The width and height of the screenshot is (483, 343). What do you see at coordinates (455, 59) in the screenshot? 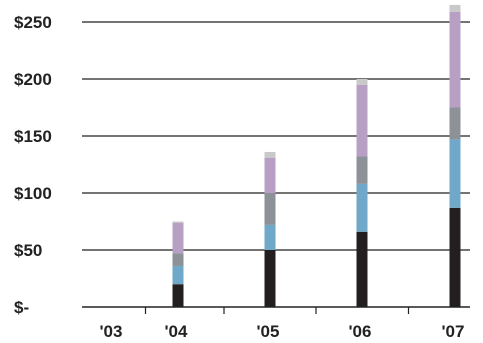
I see `bar-segment-07-s3` at bounding box center [455, 59].